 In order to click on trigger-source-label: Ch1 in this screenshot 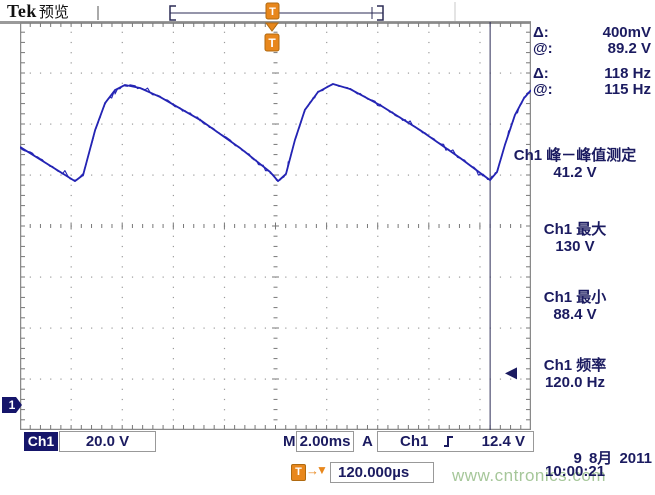, I will do `click(414, 441)`.